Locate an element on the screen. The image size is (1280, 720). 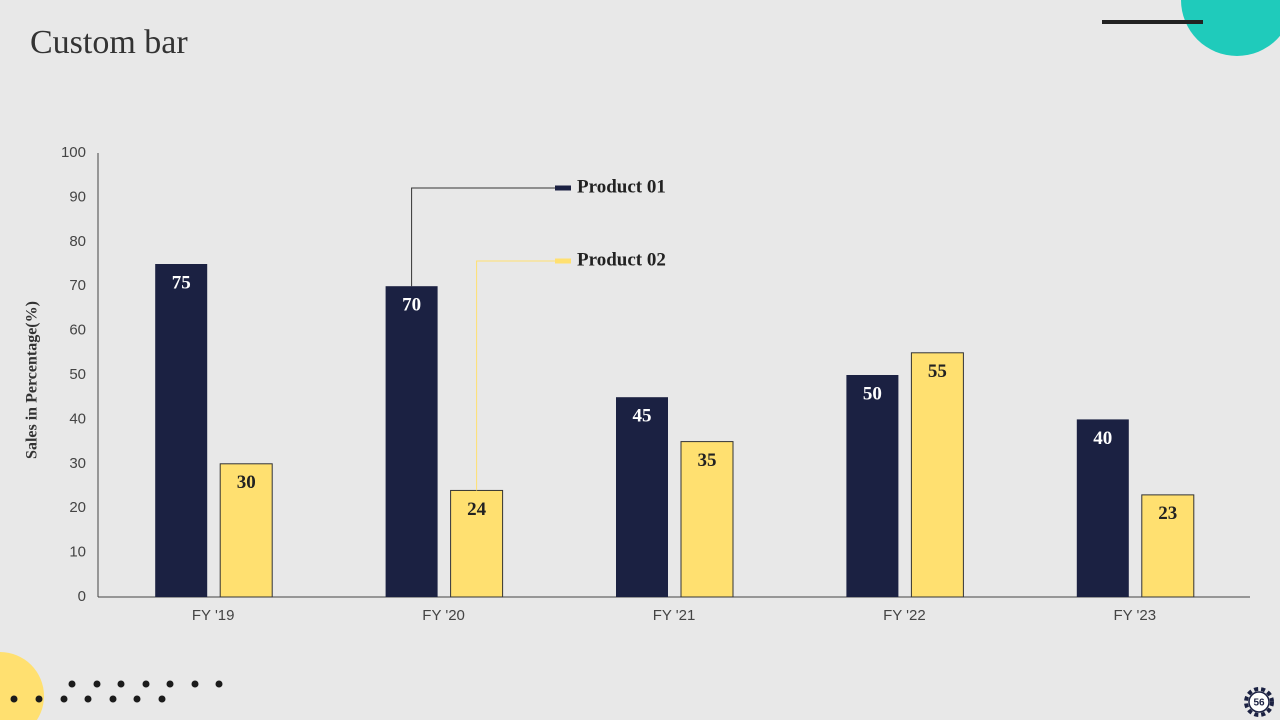
value-label: 55 is located at coordinates (937, 371).